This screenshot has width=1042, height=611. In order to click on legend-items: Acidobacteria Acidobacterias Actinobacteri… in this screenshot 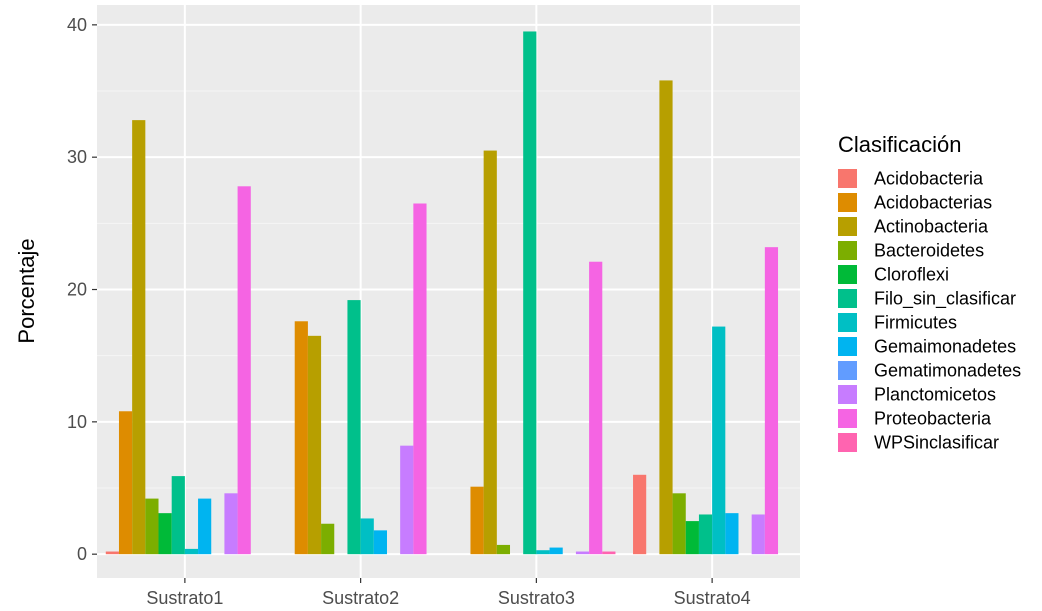, I will do `click(929, 311)`.